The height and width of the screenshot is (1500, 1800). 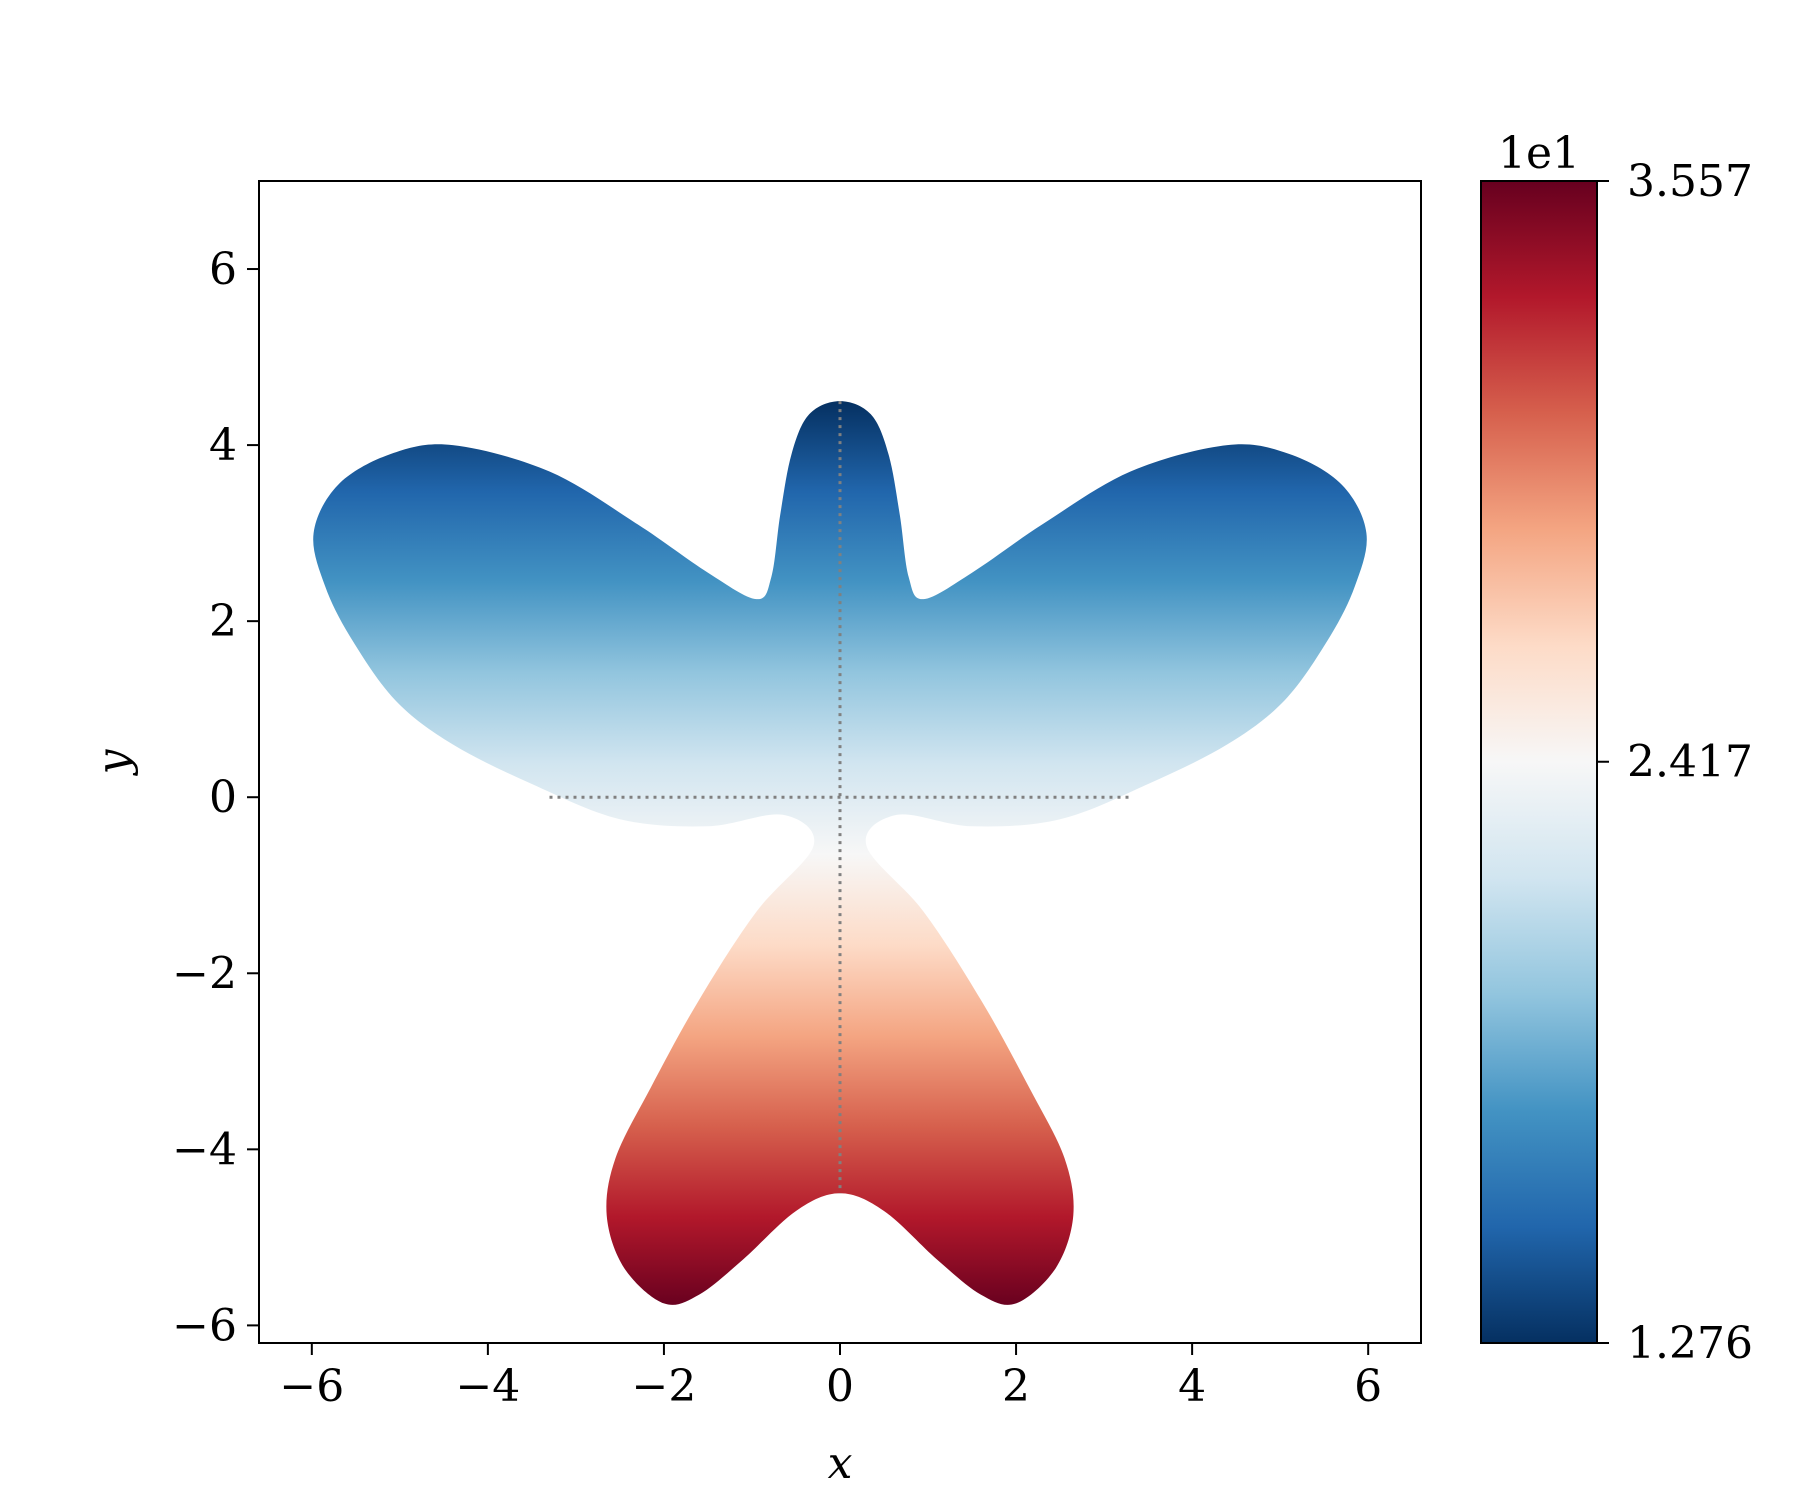 What do you see at coordinates (113, 762) in the screenshot?
I see `y-axis-label: y` at bounding box center [113, 762].